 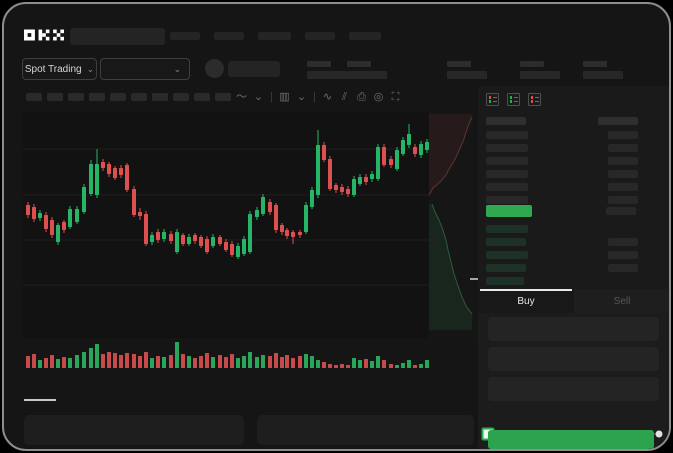 I want to click on timeframe-selector, so click(x=128, y=96).